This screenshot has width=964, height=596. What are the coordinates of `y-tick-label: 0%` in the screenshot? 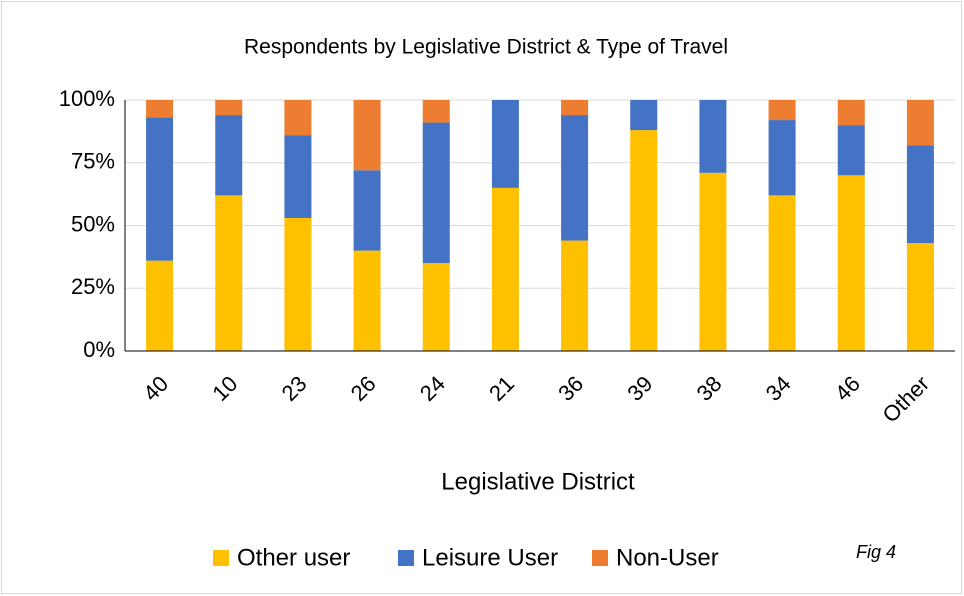 It's located at (99, 349).